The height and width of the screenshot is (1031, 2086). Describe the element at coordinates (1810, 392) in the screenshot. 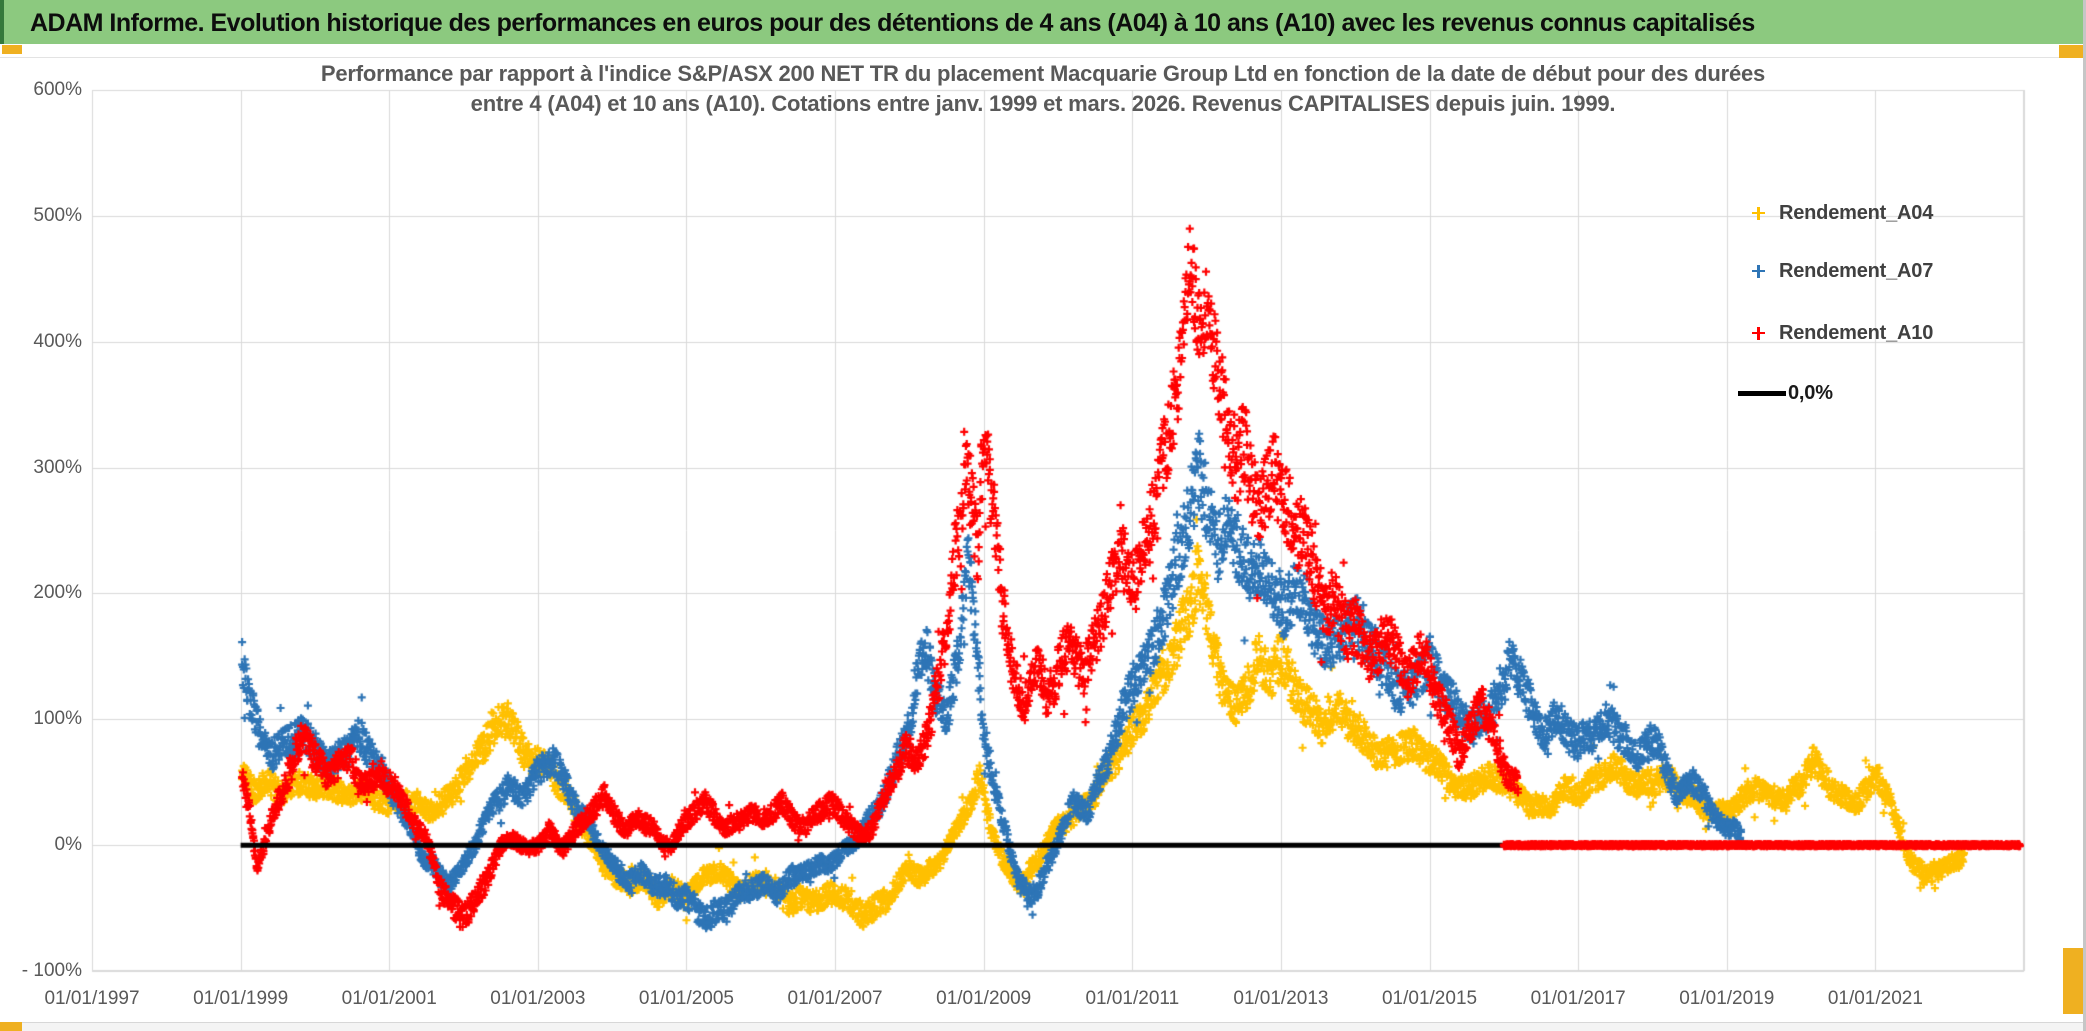

I see `legend-label: 0,0%` at that location.